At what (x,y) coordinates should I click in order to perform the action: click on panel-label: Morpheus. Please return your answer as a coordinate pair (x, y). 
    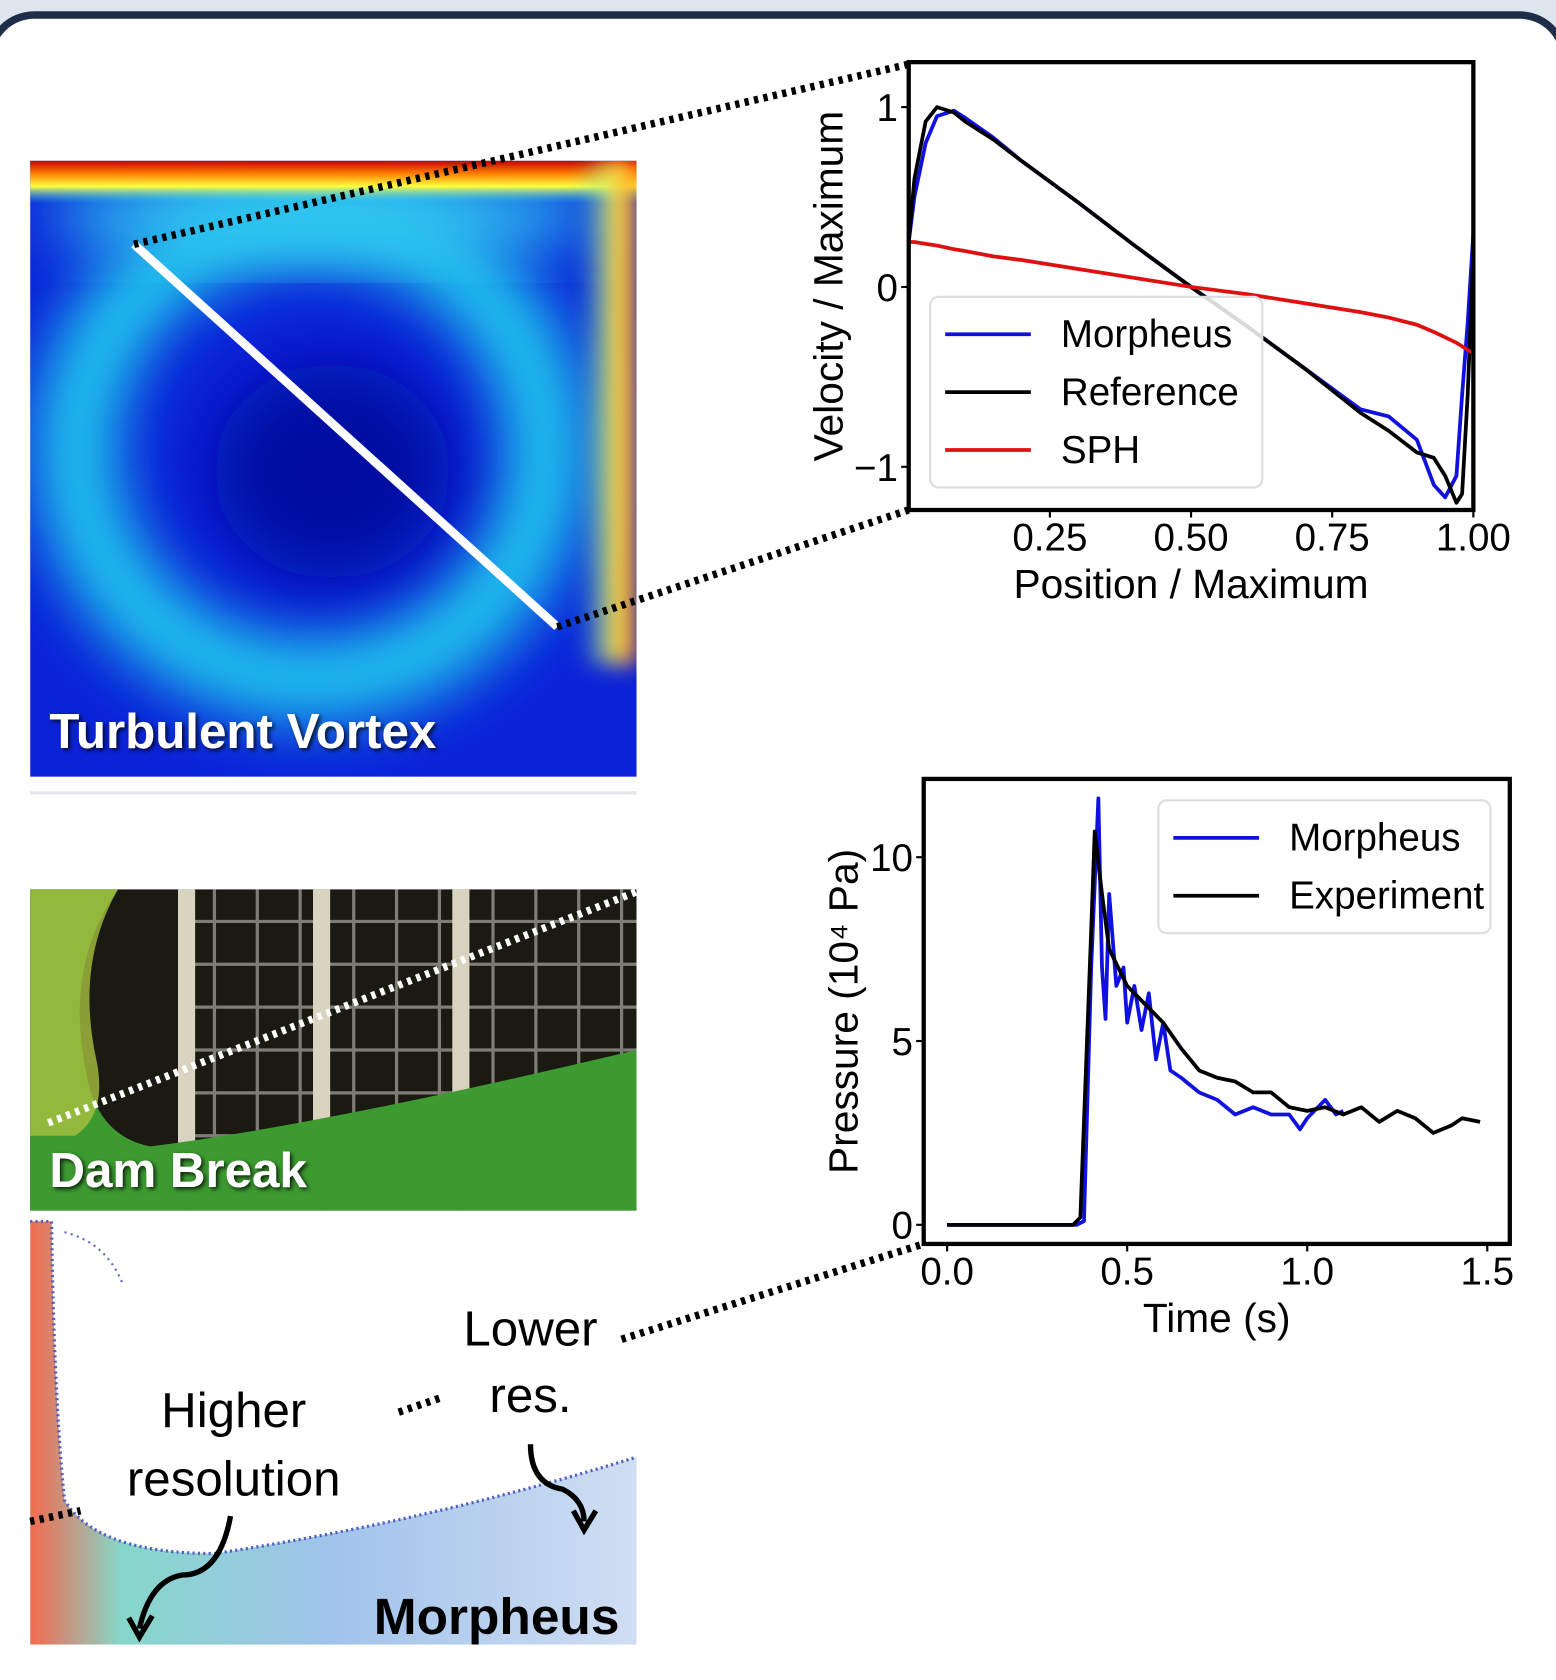
    Looking at the image, I should click on (497, 1616).